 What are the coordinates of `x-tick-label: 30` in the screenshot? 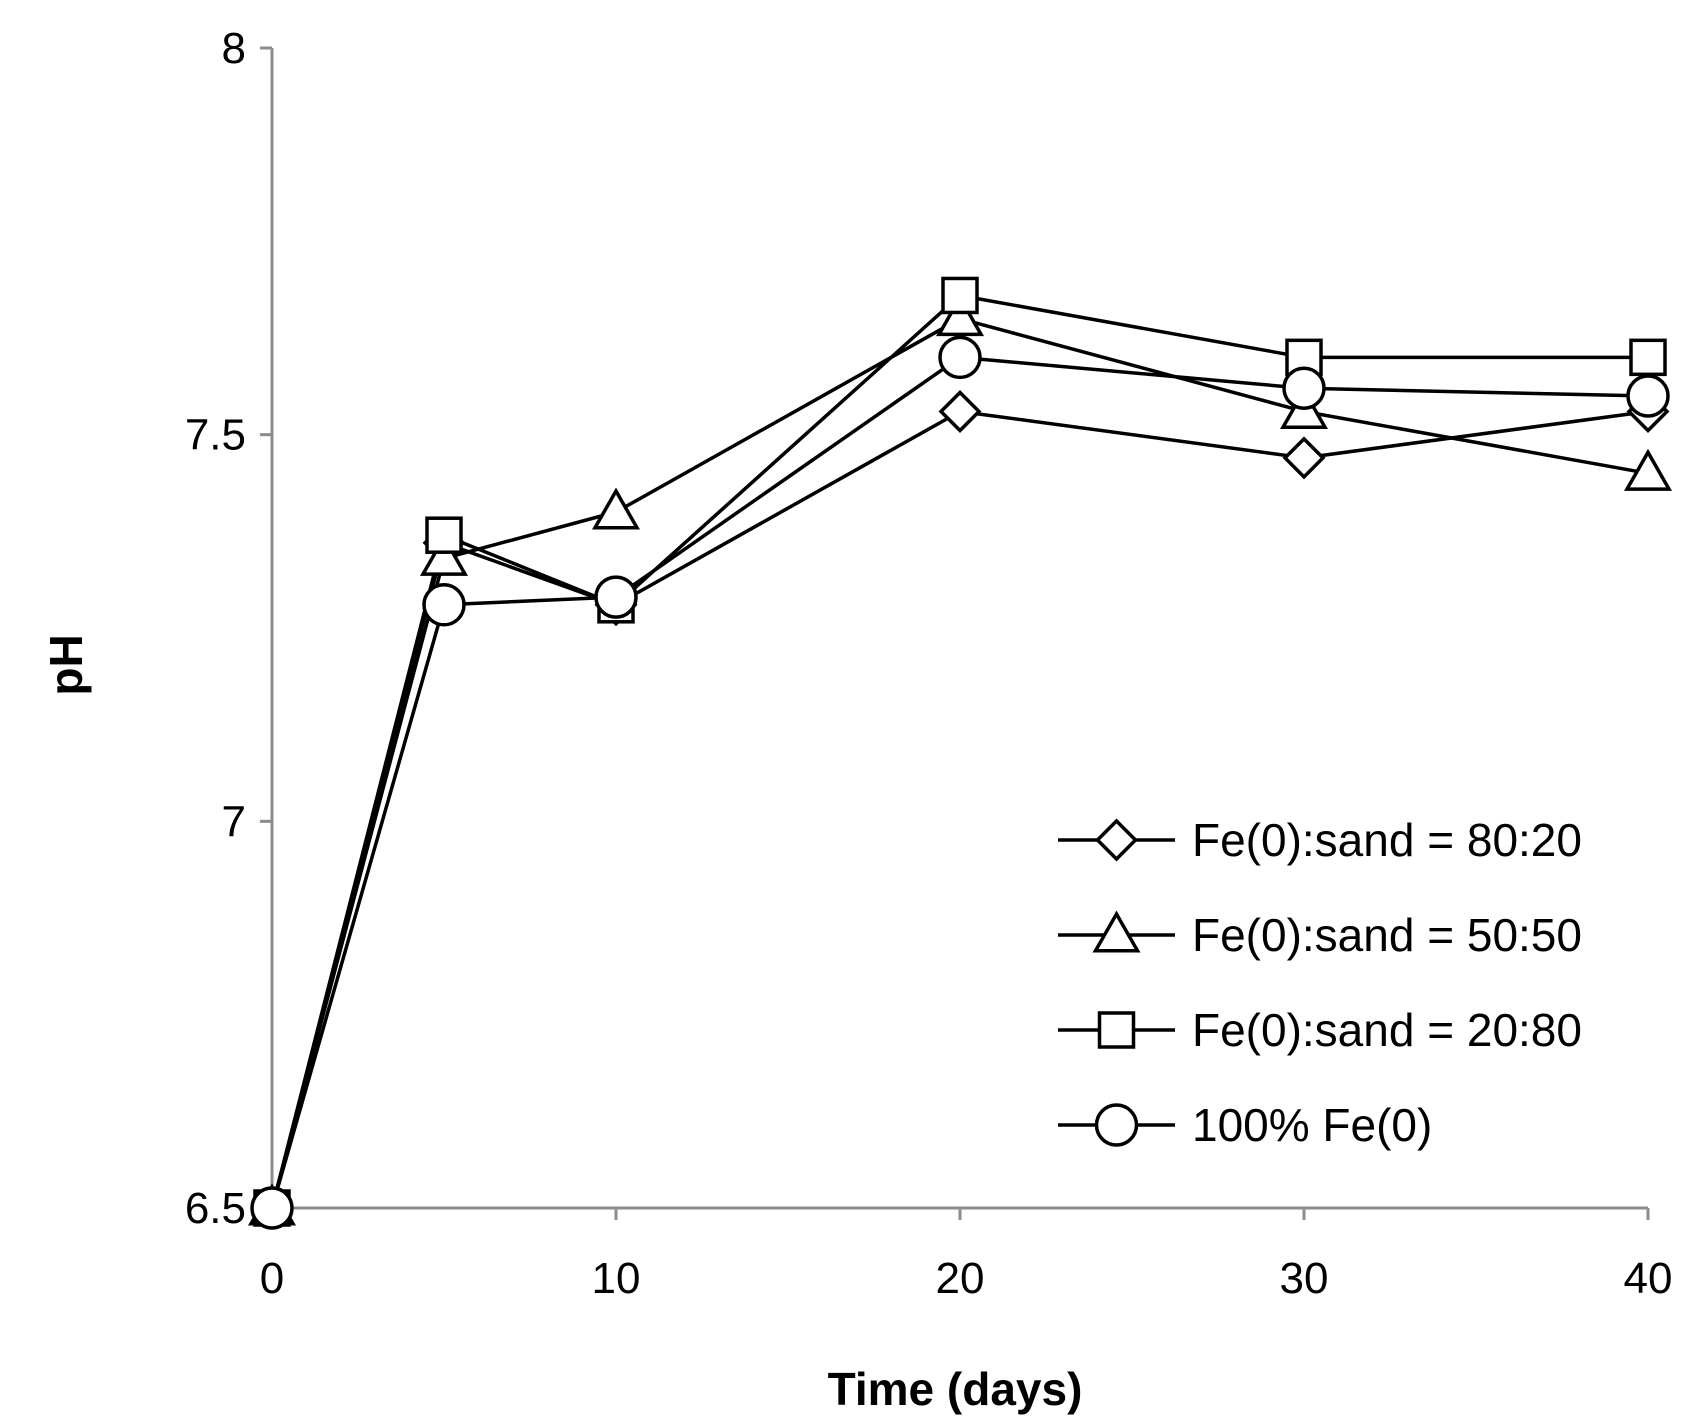 It's located at (1304, 1278).